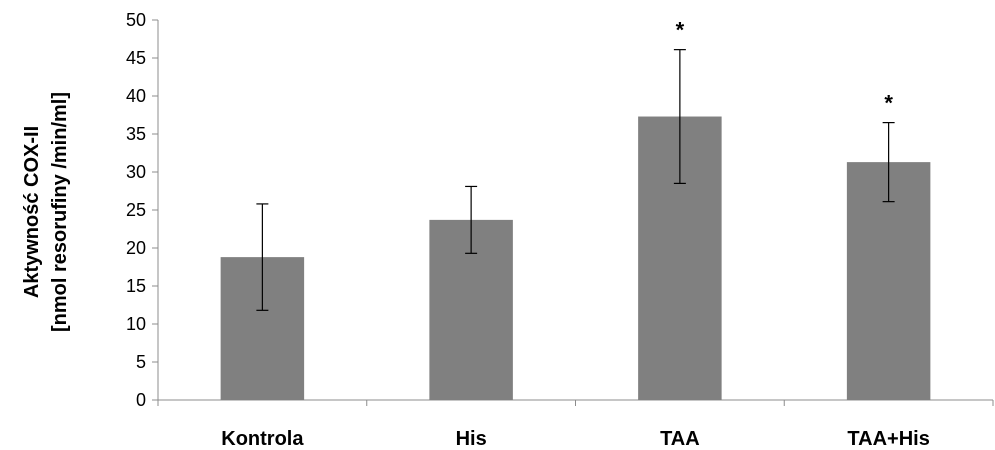 The image size is (995, 450). What do you see at coordinates (136, 172) in the screenshot?
I see `y-tick-label: 30` at bounding box center [136, 172].